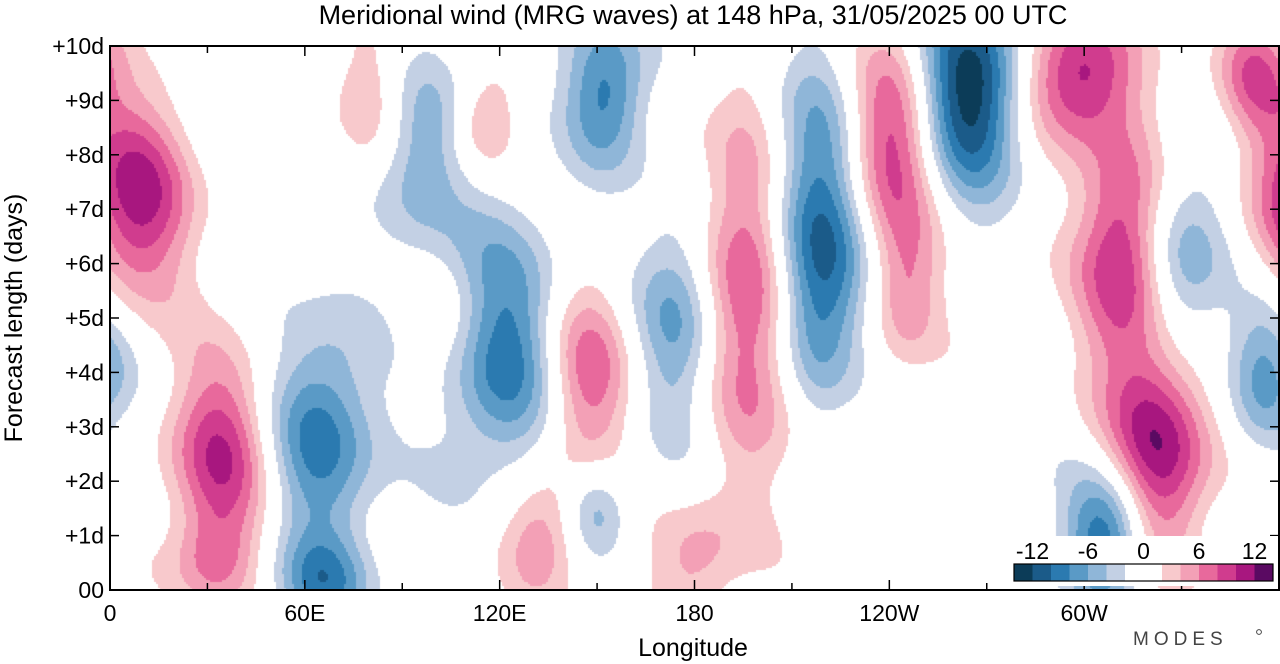  I want to click on colorbar: -12 -6 0 6 12, so click(1142, 561).